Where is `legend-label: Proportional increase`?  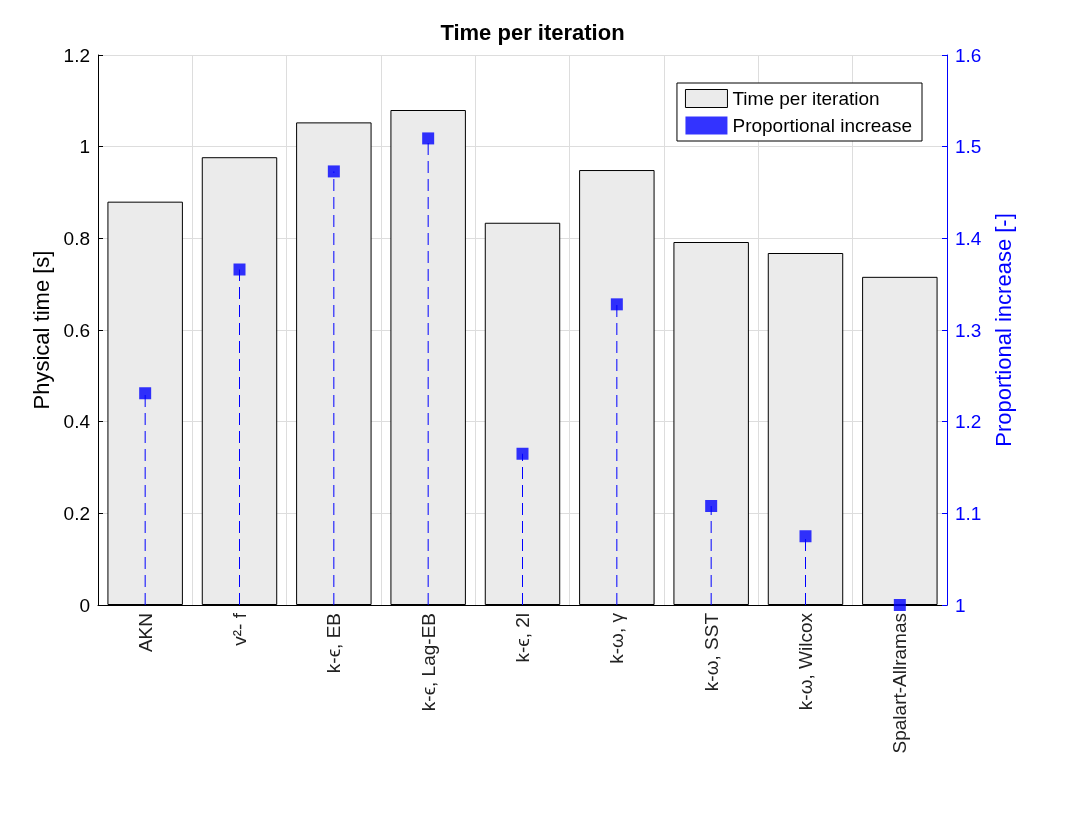 legend-label: Proportional increase is located at coordinates (822, 125).